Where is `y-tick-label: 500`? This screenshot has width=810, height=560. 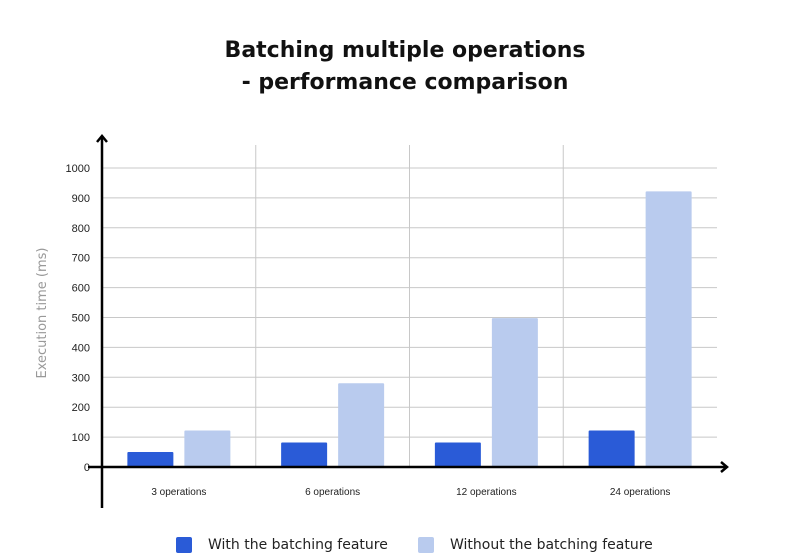 y-tick-label: 500 is located at coordinates (81, 319).